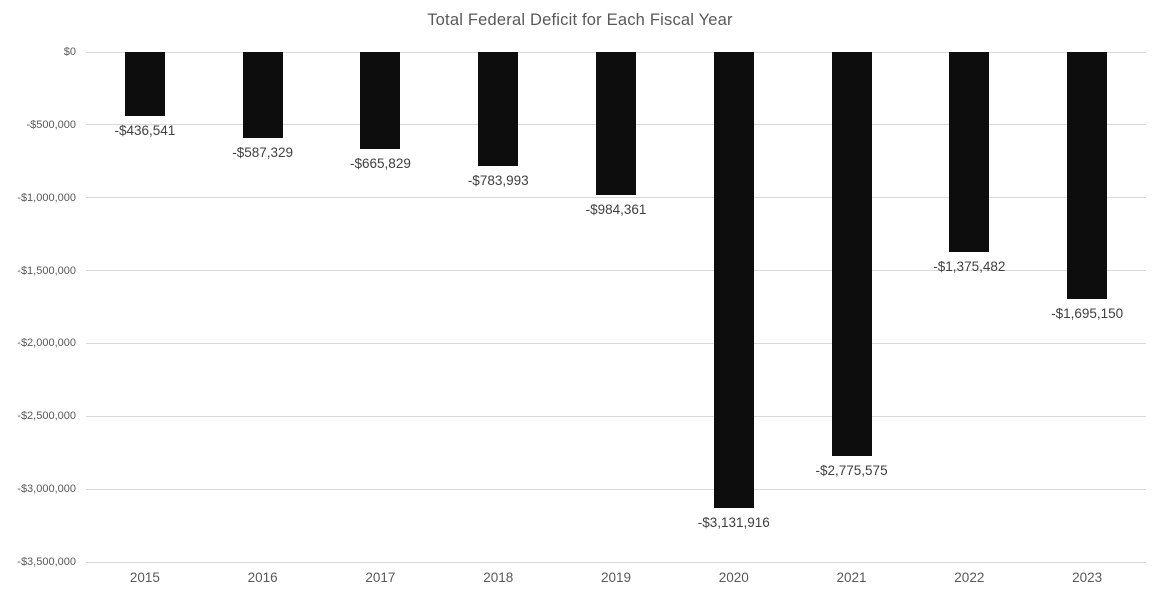 This screenshot has width=1160, height=603. I want to click on y-axis-tick-label: -$3,500,000, so click(46, 562).